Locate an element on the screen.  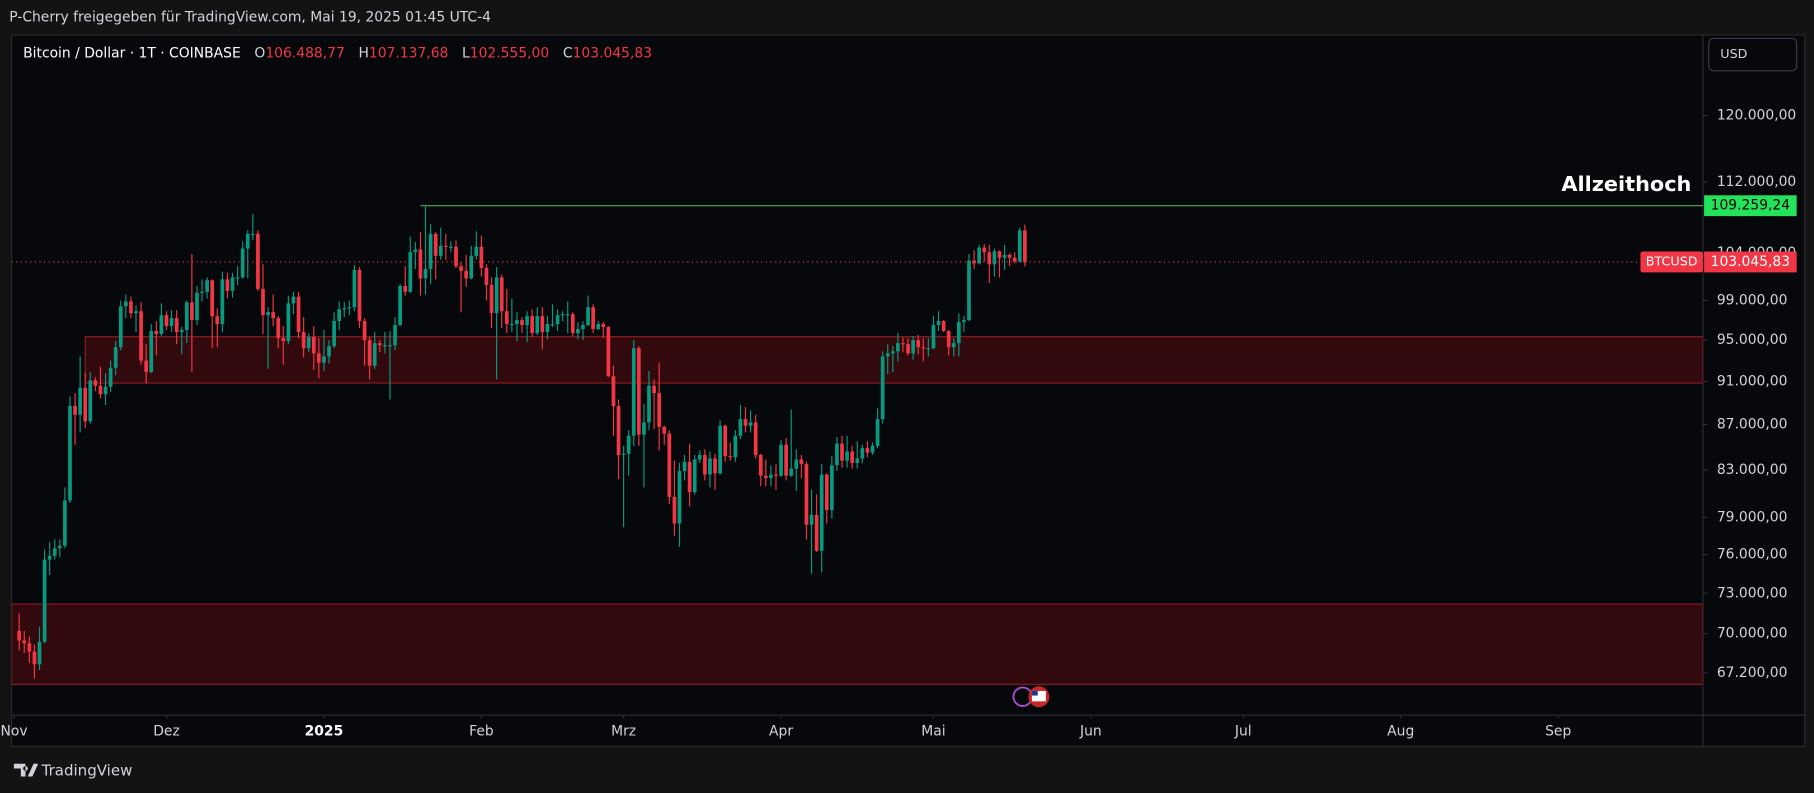
x-tick-label: Aug is located at coordinates (1400, 731).